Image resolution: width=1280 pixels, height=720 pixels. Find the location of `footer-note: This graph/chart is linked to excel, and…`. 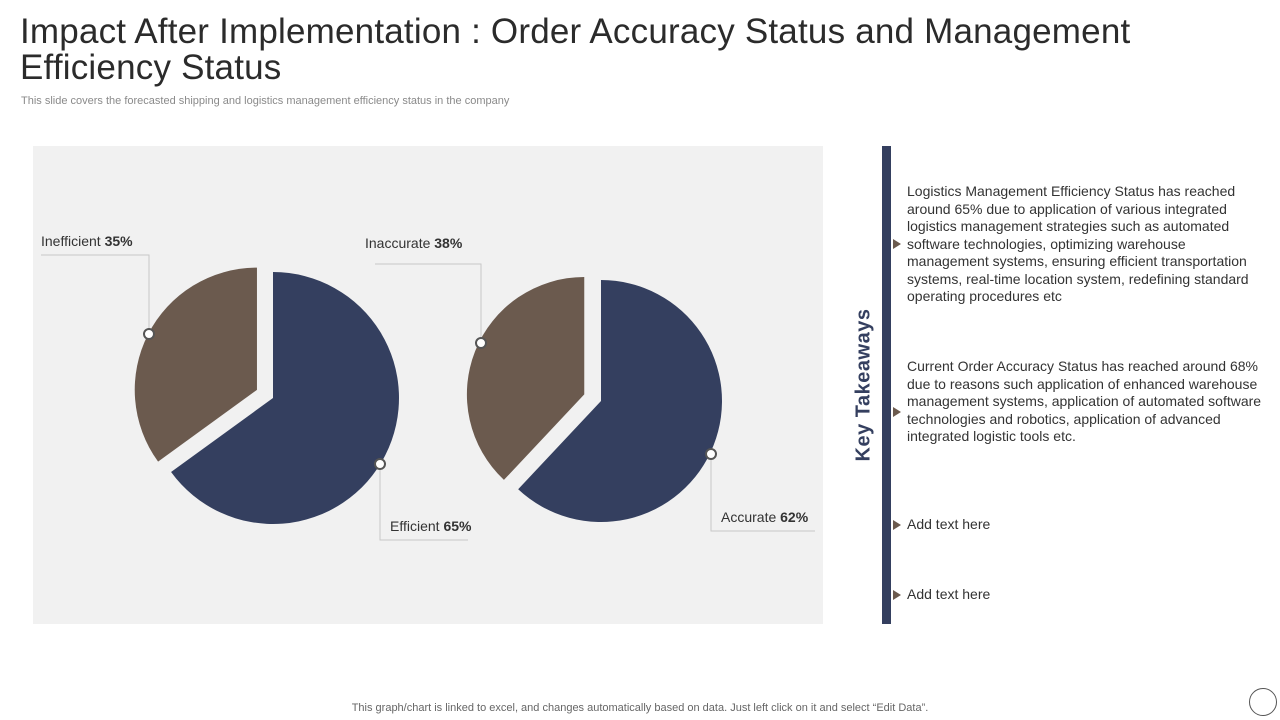

footer-note: This graph/chart is linked to excel, and… is located at coordinates (640, 708).